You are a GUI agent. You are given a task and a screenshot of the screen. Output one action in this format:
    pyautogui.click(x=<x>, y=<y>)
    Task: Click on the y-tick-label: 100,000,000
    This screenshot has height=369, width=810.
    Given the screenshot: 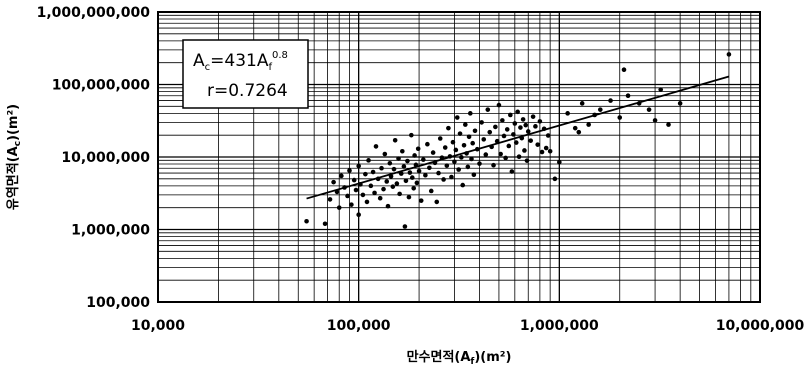 What is the action you would take?
    pyautogui.click(x=101, y=86)
    